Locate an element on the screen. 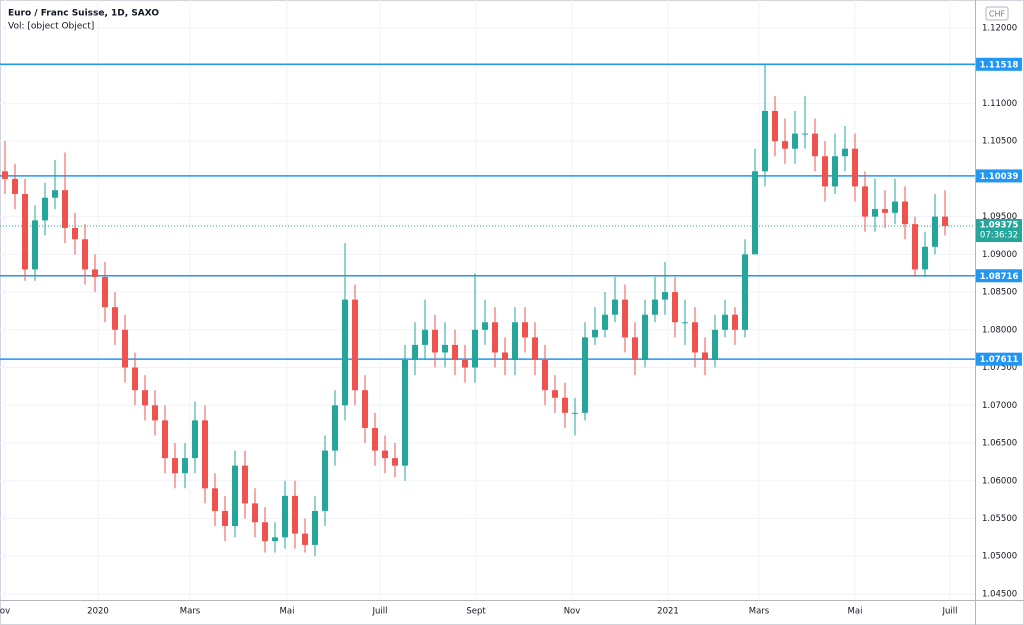 The width and height of the screenshot is (1024, 625). y-tick-label: 1.12000 is located at coordinates (999, 28).